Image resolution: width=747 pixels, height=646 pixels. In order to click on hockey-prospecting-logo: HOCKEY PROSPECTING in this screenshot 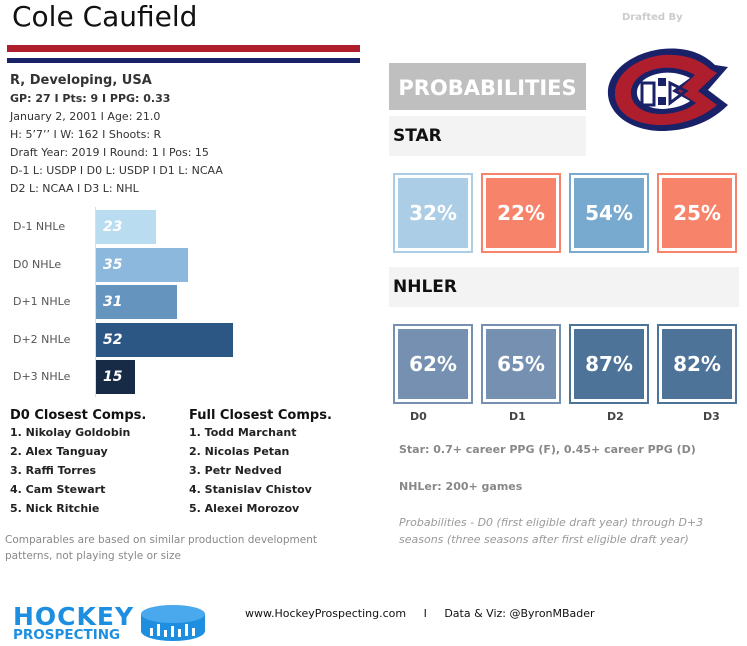, I will do `click(73, 623)`.